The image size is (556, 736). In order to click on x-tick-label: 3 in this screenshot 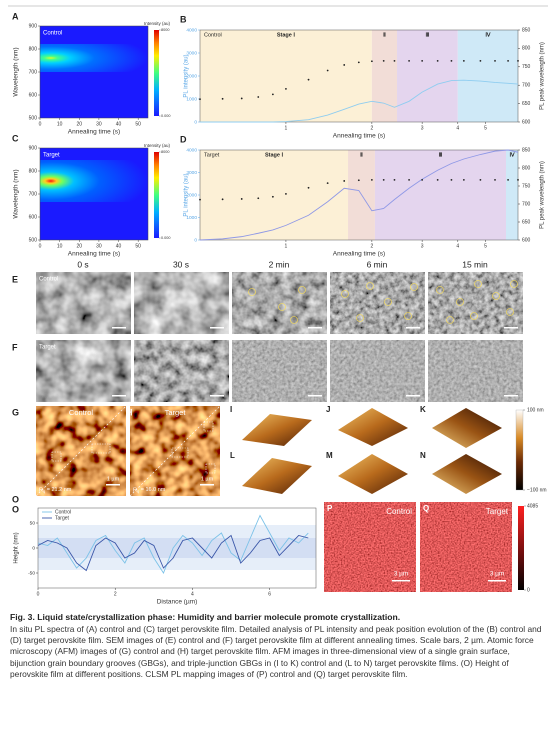, I will do `click(422, 128)`.